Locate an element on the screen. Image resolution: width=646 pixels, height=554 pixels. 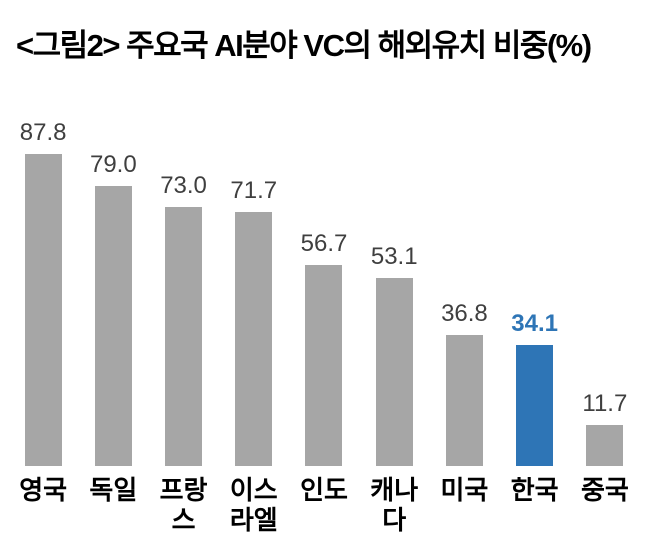
category-label: 미국 is located at coordinates (464, 490).